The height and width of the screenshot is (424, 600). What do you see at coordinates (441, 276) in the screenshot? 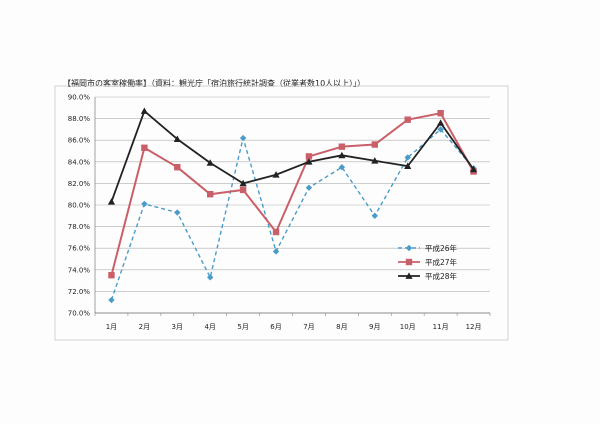
I see `legend-label: 平成28年` at bounding box center [441, 276].